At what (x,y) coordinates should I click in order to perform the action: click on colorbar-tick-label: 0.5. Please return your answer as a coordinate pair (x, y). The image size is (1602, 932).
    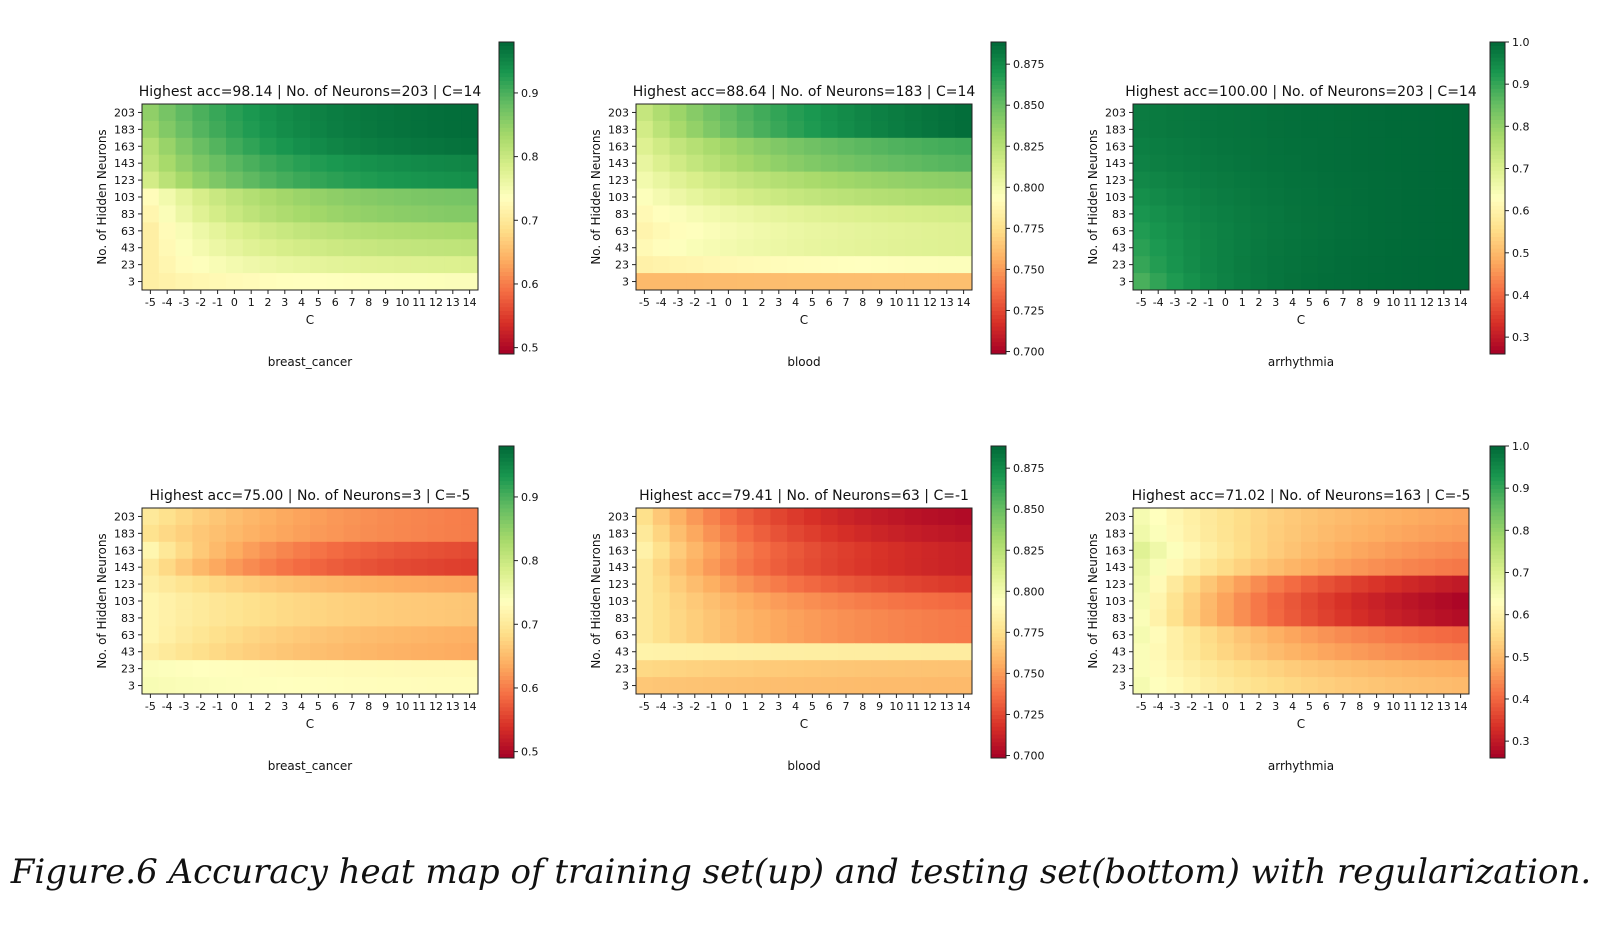
    Looking at the image, I should click on (530, 348).